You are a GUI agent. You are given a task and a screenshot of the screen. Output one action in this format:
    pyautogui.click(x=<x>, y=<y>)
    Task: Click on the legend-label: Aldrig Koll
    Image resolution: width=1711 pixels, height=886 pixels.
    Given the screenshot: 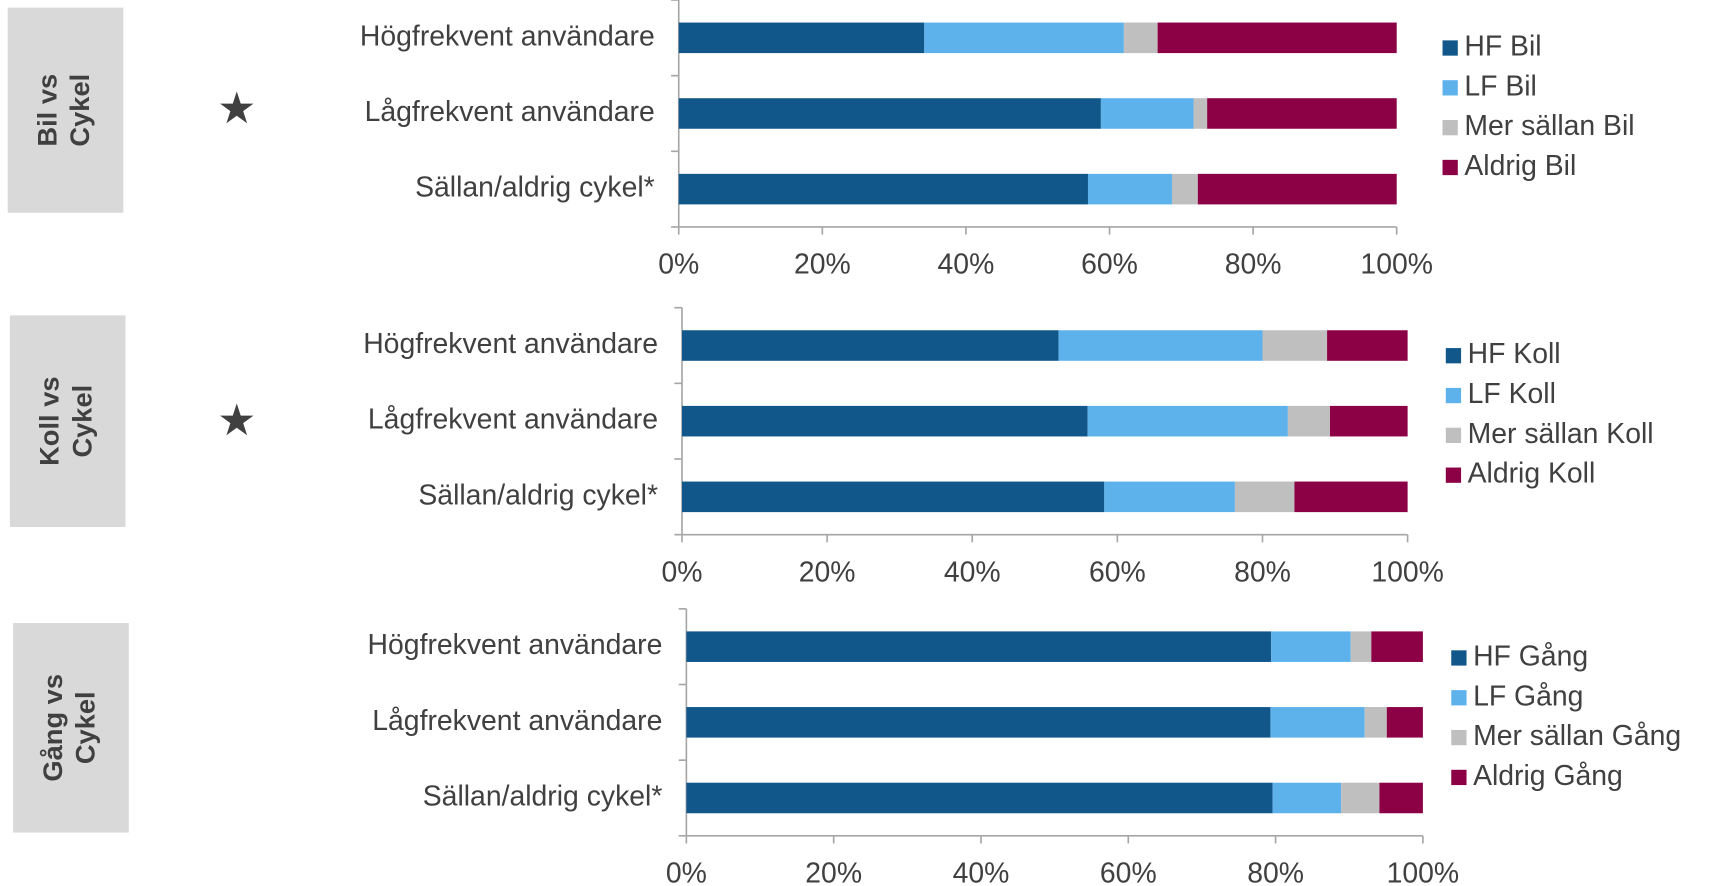 What is the action you would take?
    pyautogui.click(x=1532, y=474)
    